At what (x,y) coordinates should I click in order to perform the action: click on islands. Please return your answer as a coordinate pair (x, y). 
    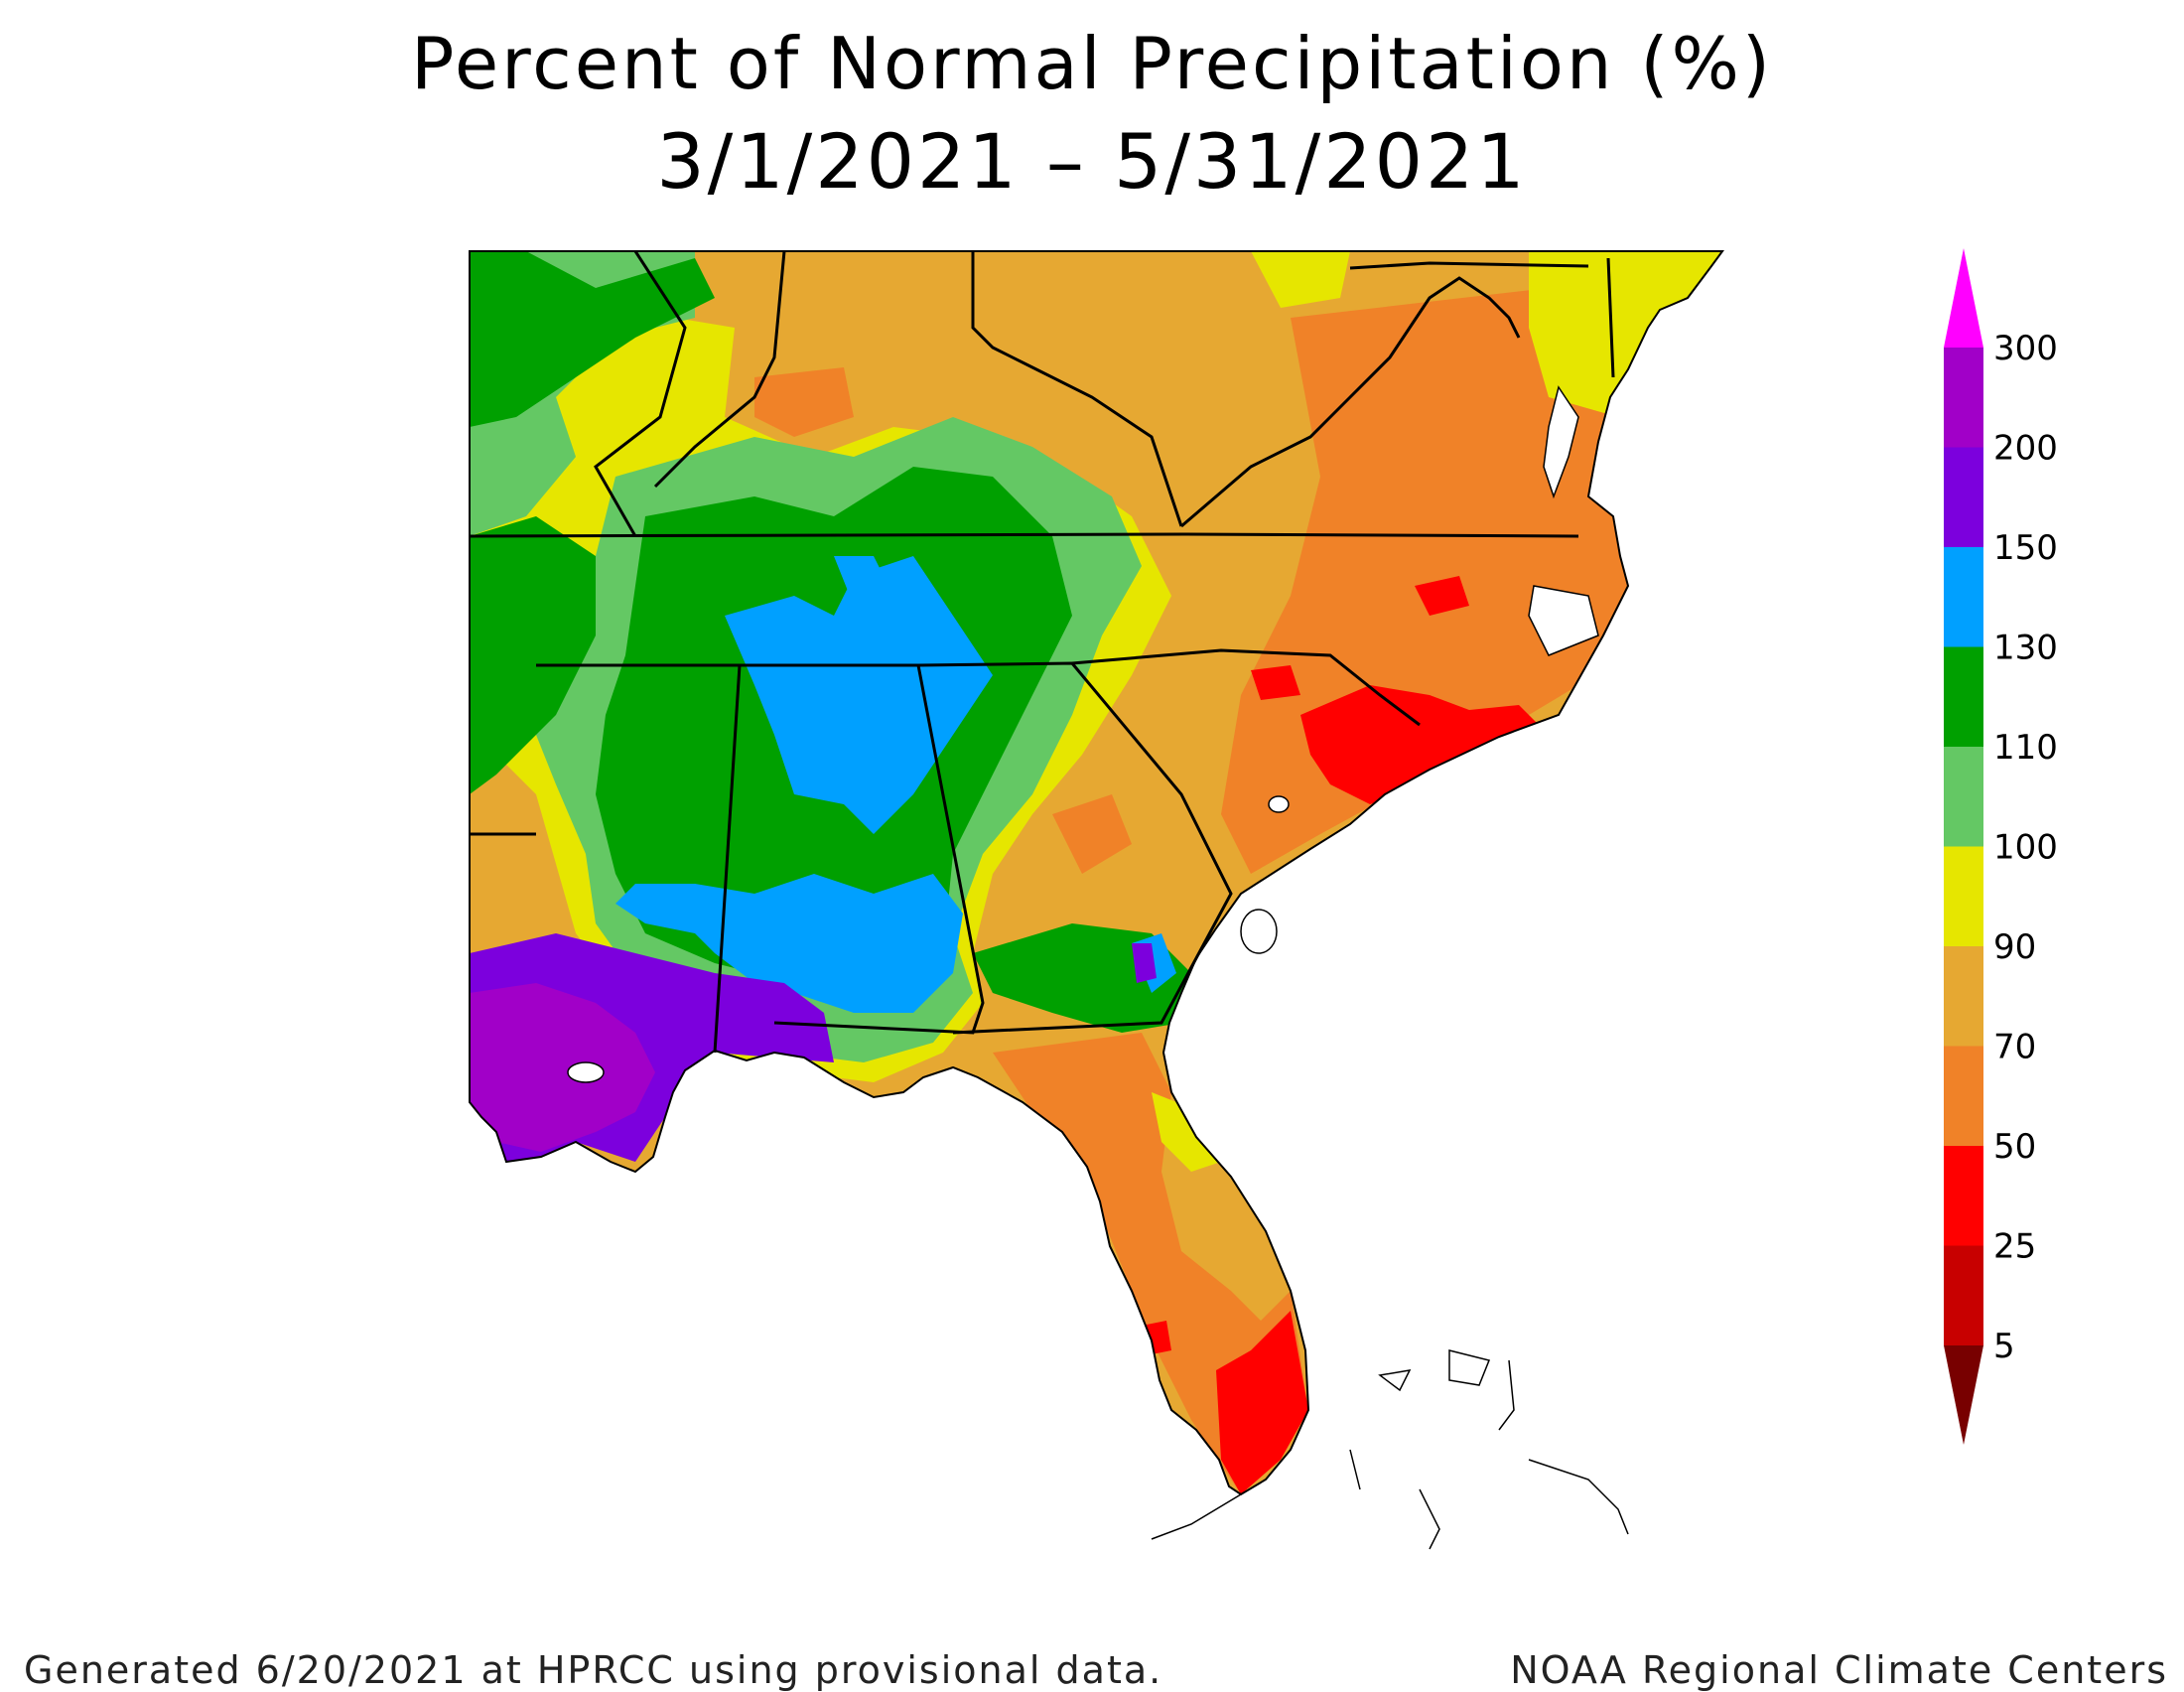
    Looking at the image, I should click on (1390, 1449).